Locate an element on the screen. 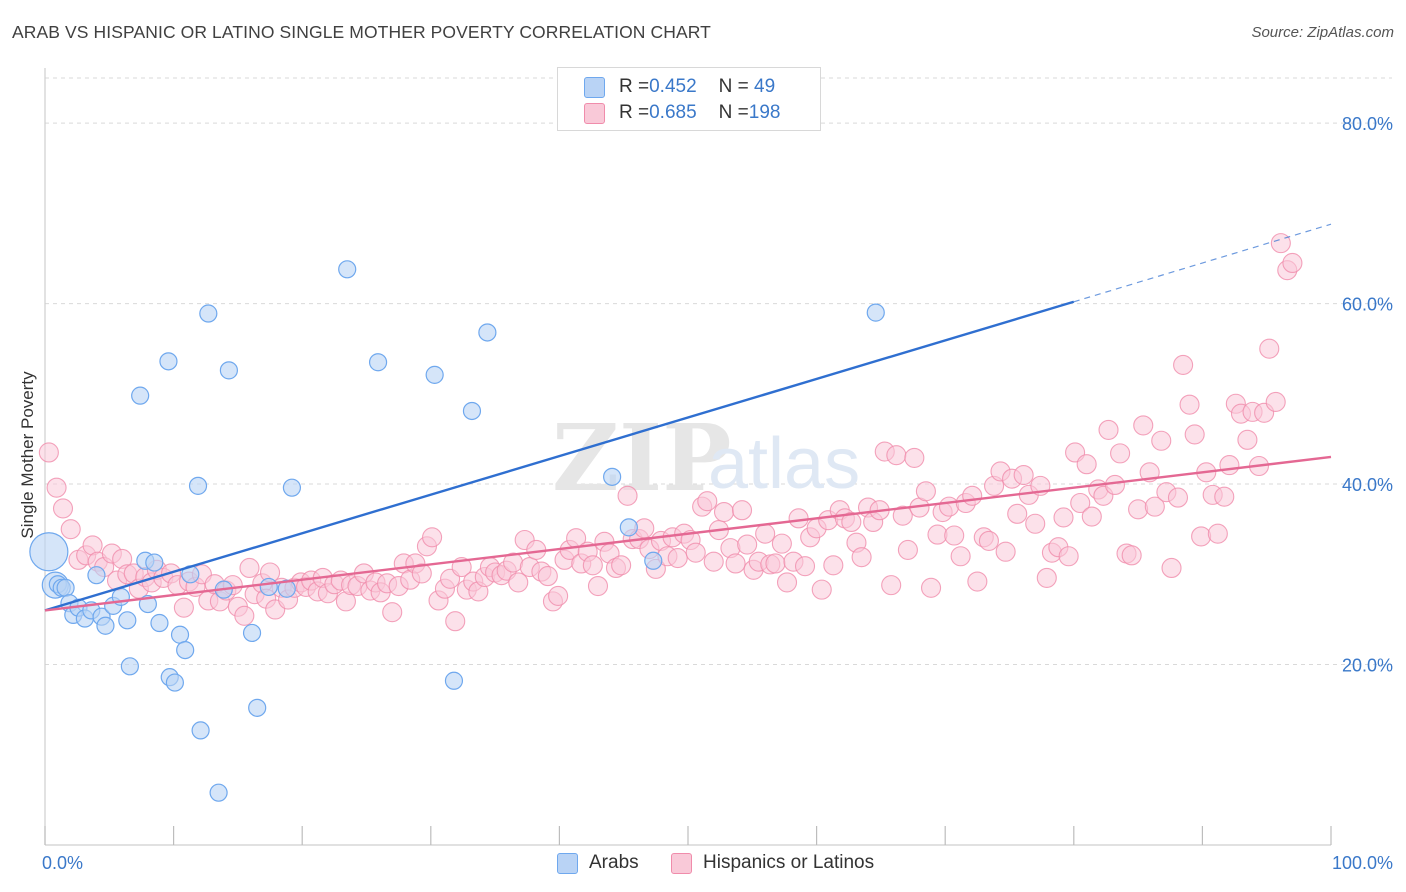 The height and width of the screenshot is (892, 1406). watermark-atlas: atlas is located at coordinates (784, 464).